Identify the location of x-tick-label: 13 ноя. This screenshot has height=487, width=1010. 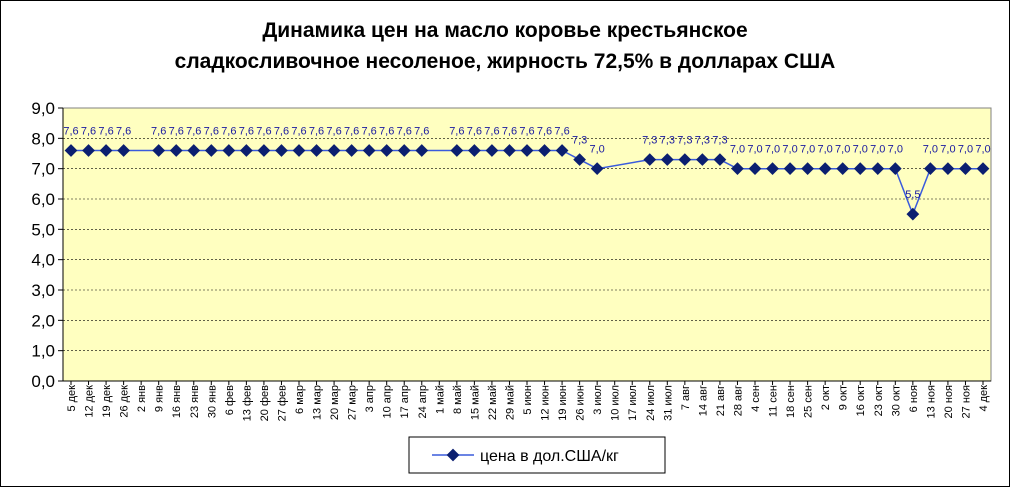
(931, 401).